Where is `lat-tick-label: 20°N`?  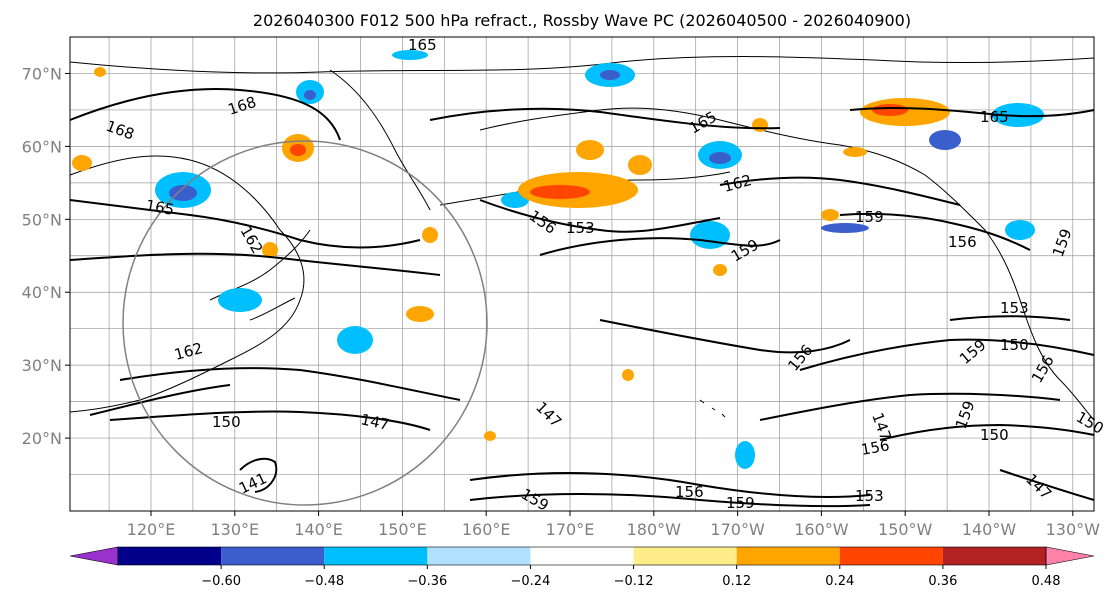
lat-tick-label: 20°N is located at coordinates (42, 438).